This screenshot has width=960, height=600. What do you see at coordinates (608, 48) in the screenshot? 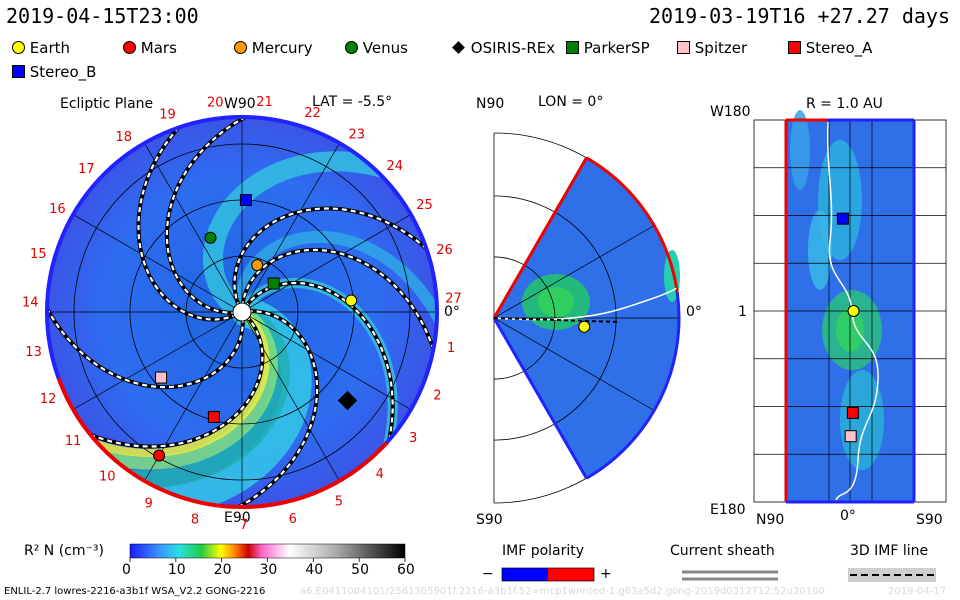
I see `legend-item-parkersp: ParkerSP` at bounding box center [608, 48].